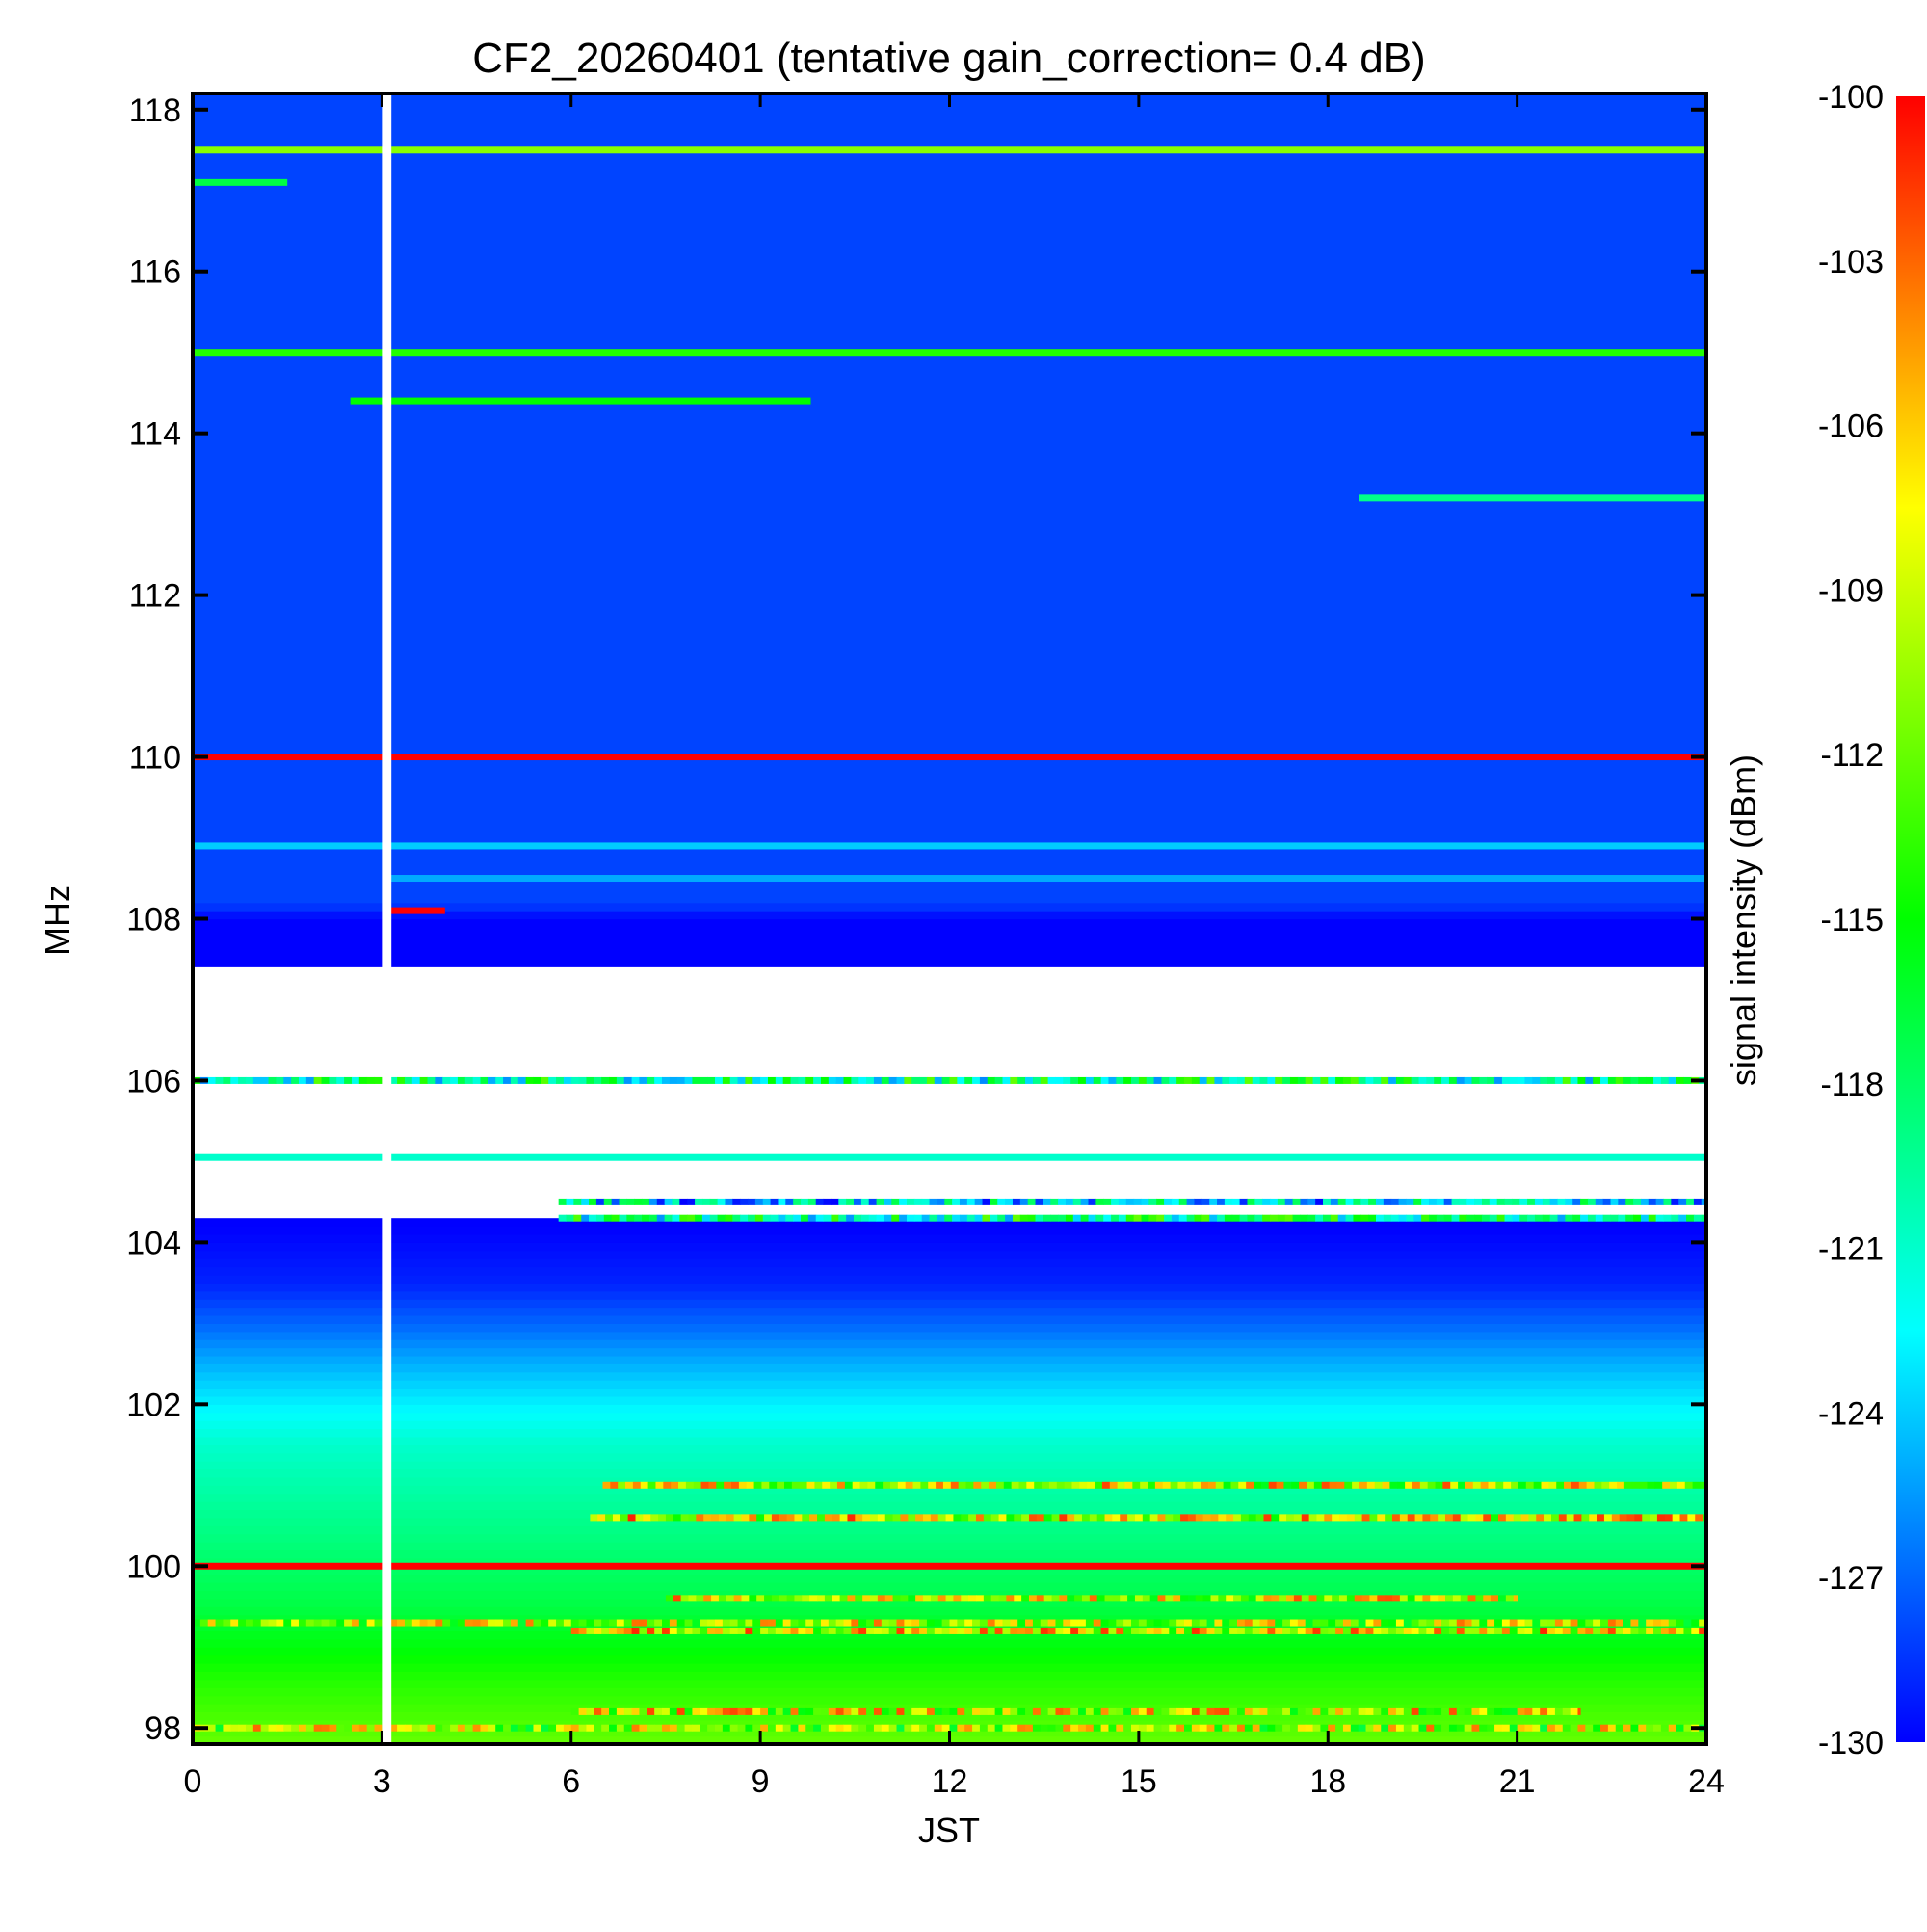  Describe the element at coordinates (1852, 755) in the screenshot. I see `colorbar-tick-label: -112` at that location.